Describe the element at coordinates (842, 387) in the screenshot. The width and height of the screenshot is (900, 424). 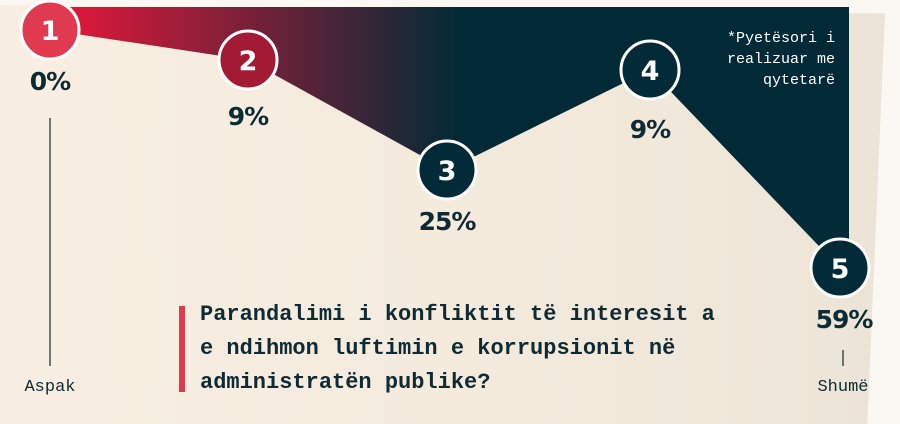
I see `axis-label-max: Shumë` at that location.